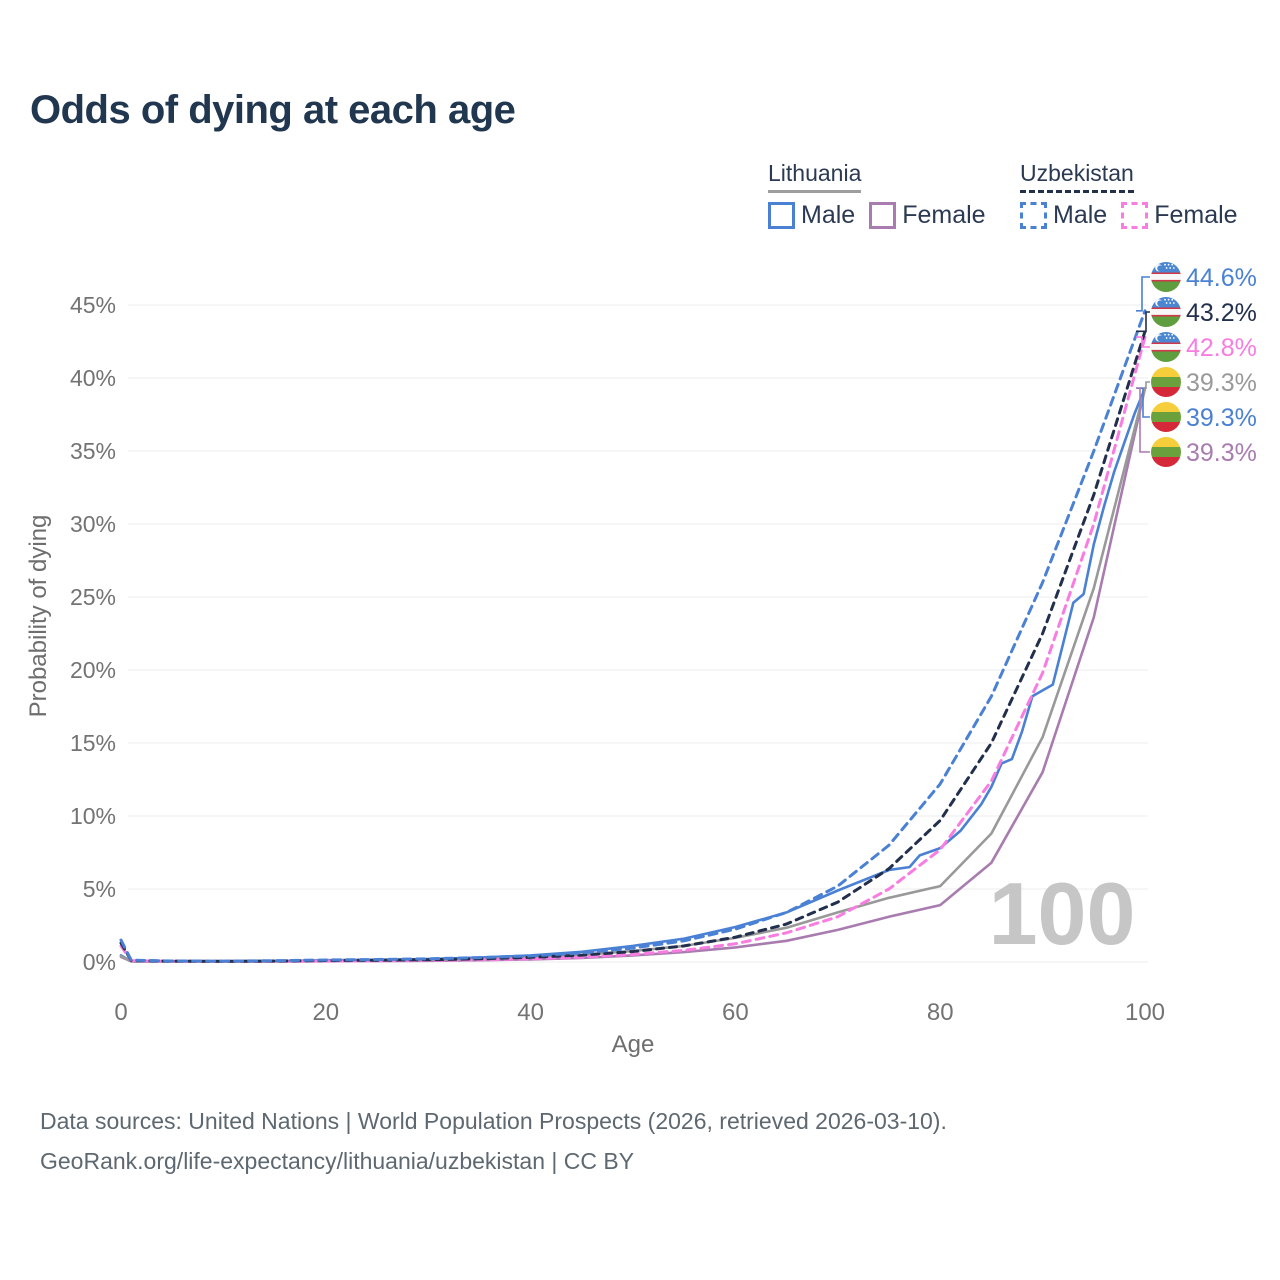 This screenshot has width=1280, height=1280. What do you see at coordinates (1062, 913) in the screenshot?
I see `hover-age-watermark: 100` at bounding box center [1062, 913].